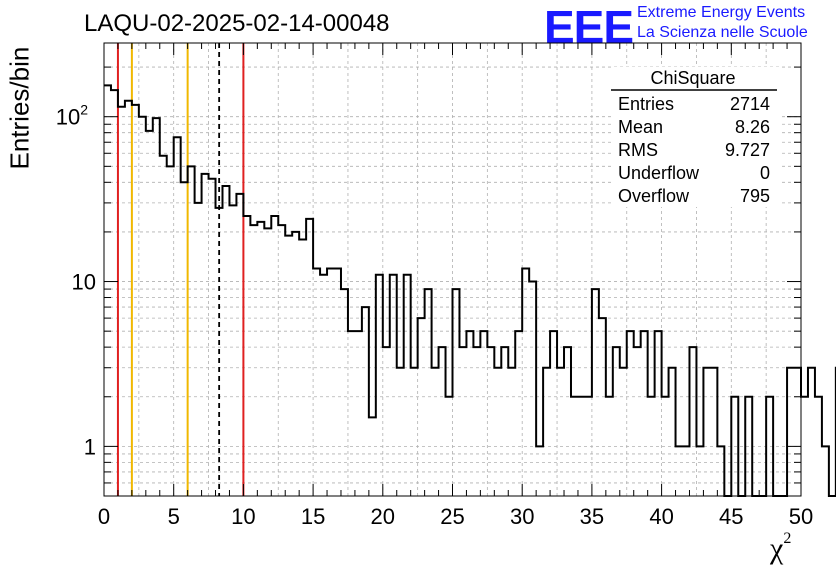 The height and width of the screenshot is (572, 836). I want to click on x-axis-label-base: χ, so click(777, 548).